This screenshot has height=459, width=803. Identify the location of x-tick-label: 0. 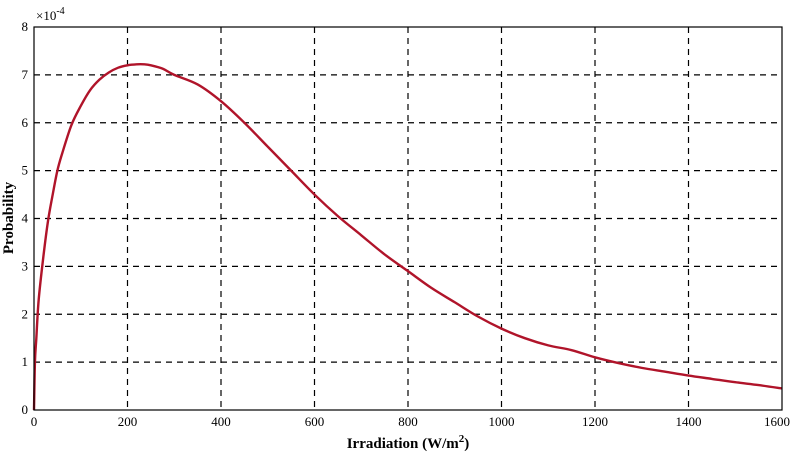
(34, 421).